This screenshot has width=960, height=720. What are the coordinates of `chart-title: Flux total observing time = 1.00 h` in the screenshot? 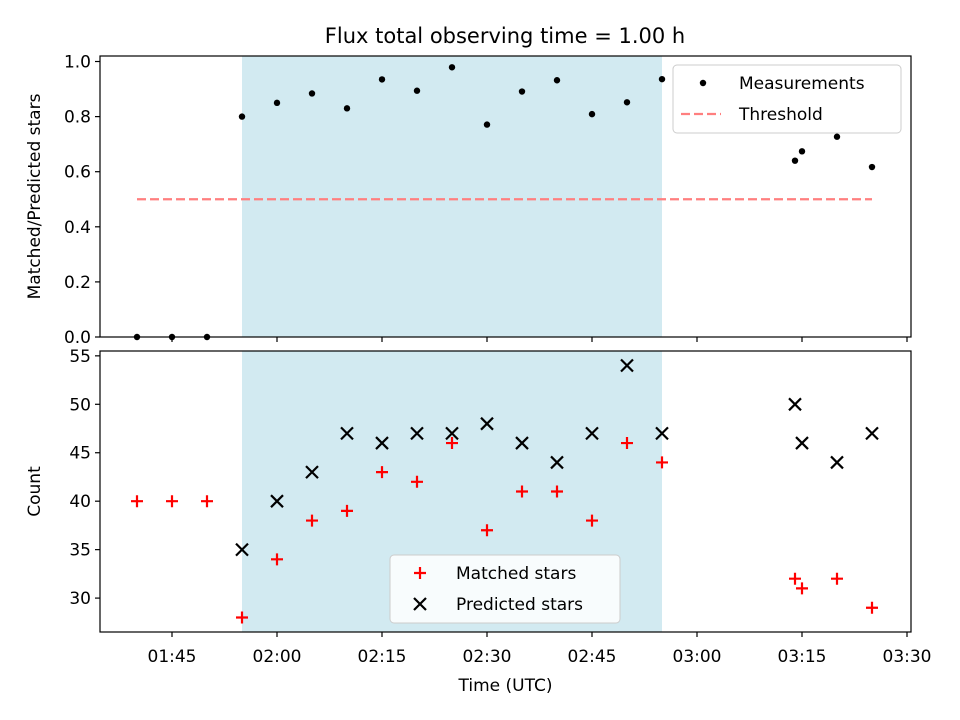 It's located at (505, 36).